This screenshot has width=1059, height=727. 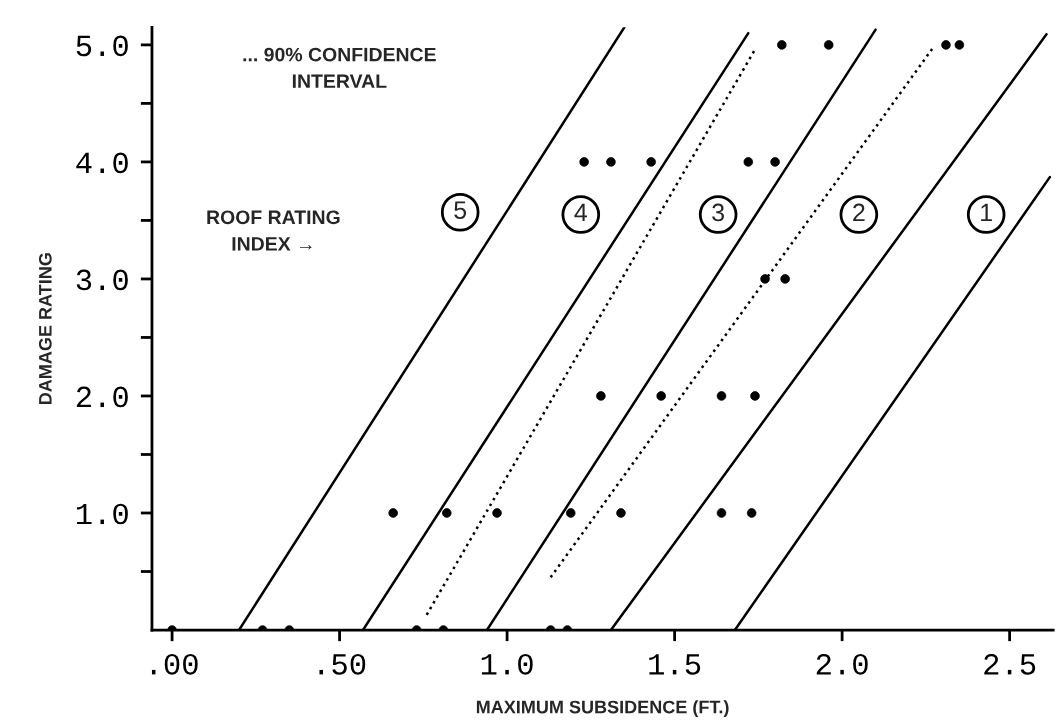 What do you see at coordinates (859, 212) in the screenshot?
I see `annotation: 2` at bounding box center [859, 212].